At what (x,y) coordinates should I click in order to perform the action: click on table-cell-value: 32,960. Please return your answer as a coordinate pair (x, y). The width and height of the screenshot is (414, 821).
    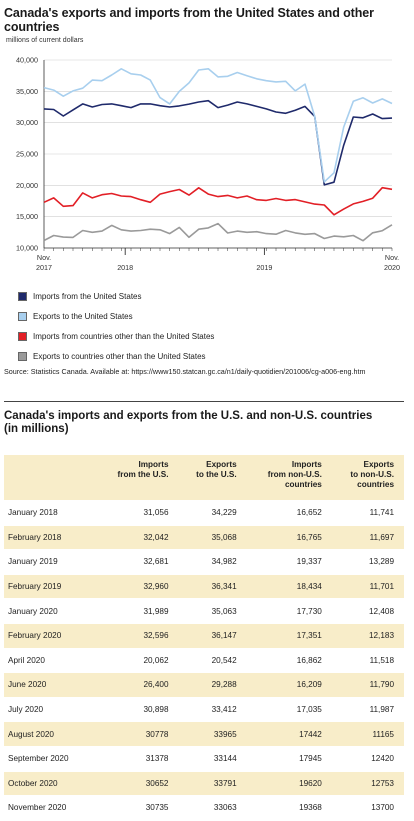
    Looking at the image, I should click on (138, 586).